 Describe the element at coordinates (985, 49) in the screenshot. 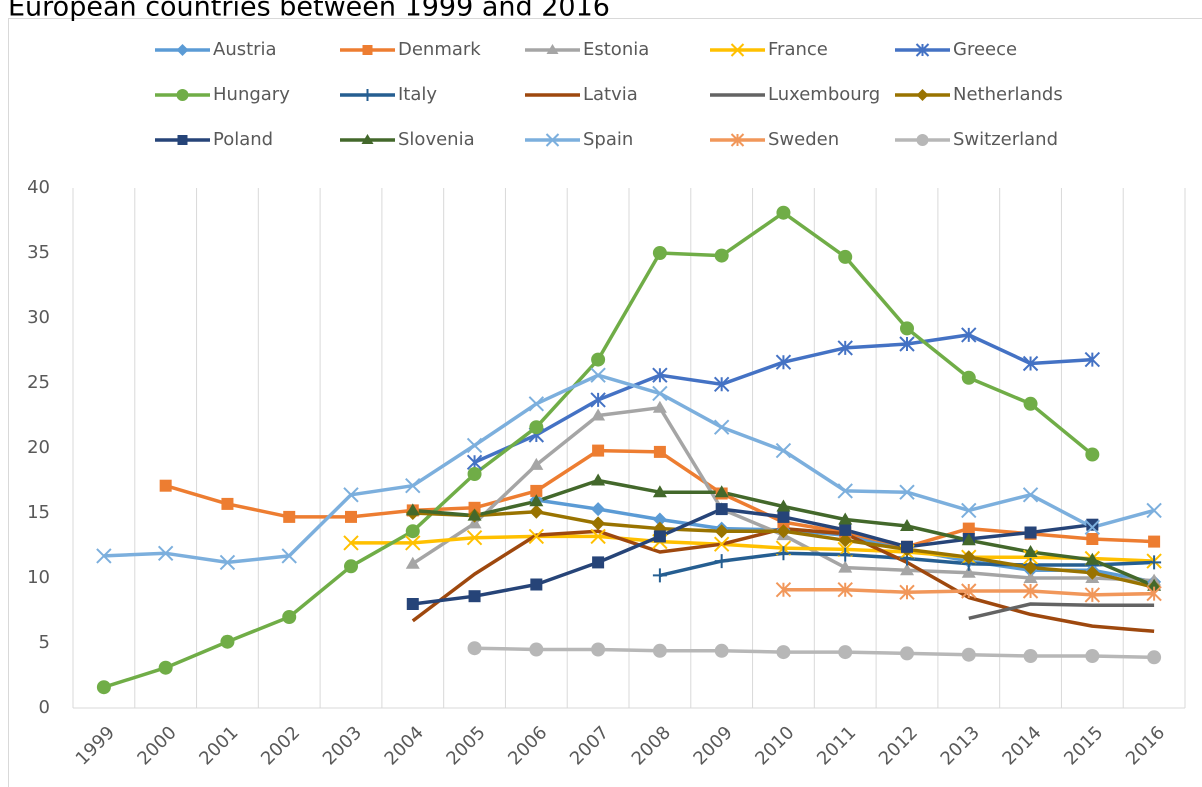

I see `legend-label: Greece` at that location.